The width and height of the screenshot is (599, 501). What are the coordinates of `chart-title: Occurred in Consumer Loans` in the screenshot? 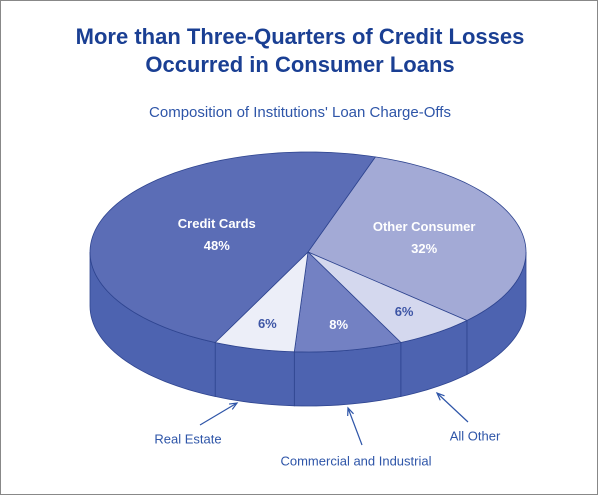 It's located at (299, 64).